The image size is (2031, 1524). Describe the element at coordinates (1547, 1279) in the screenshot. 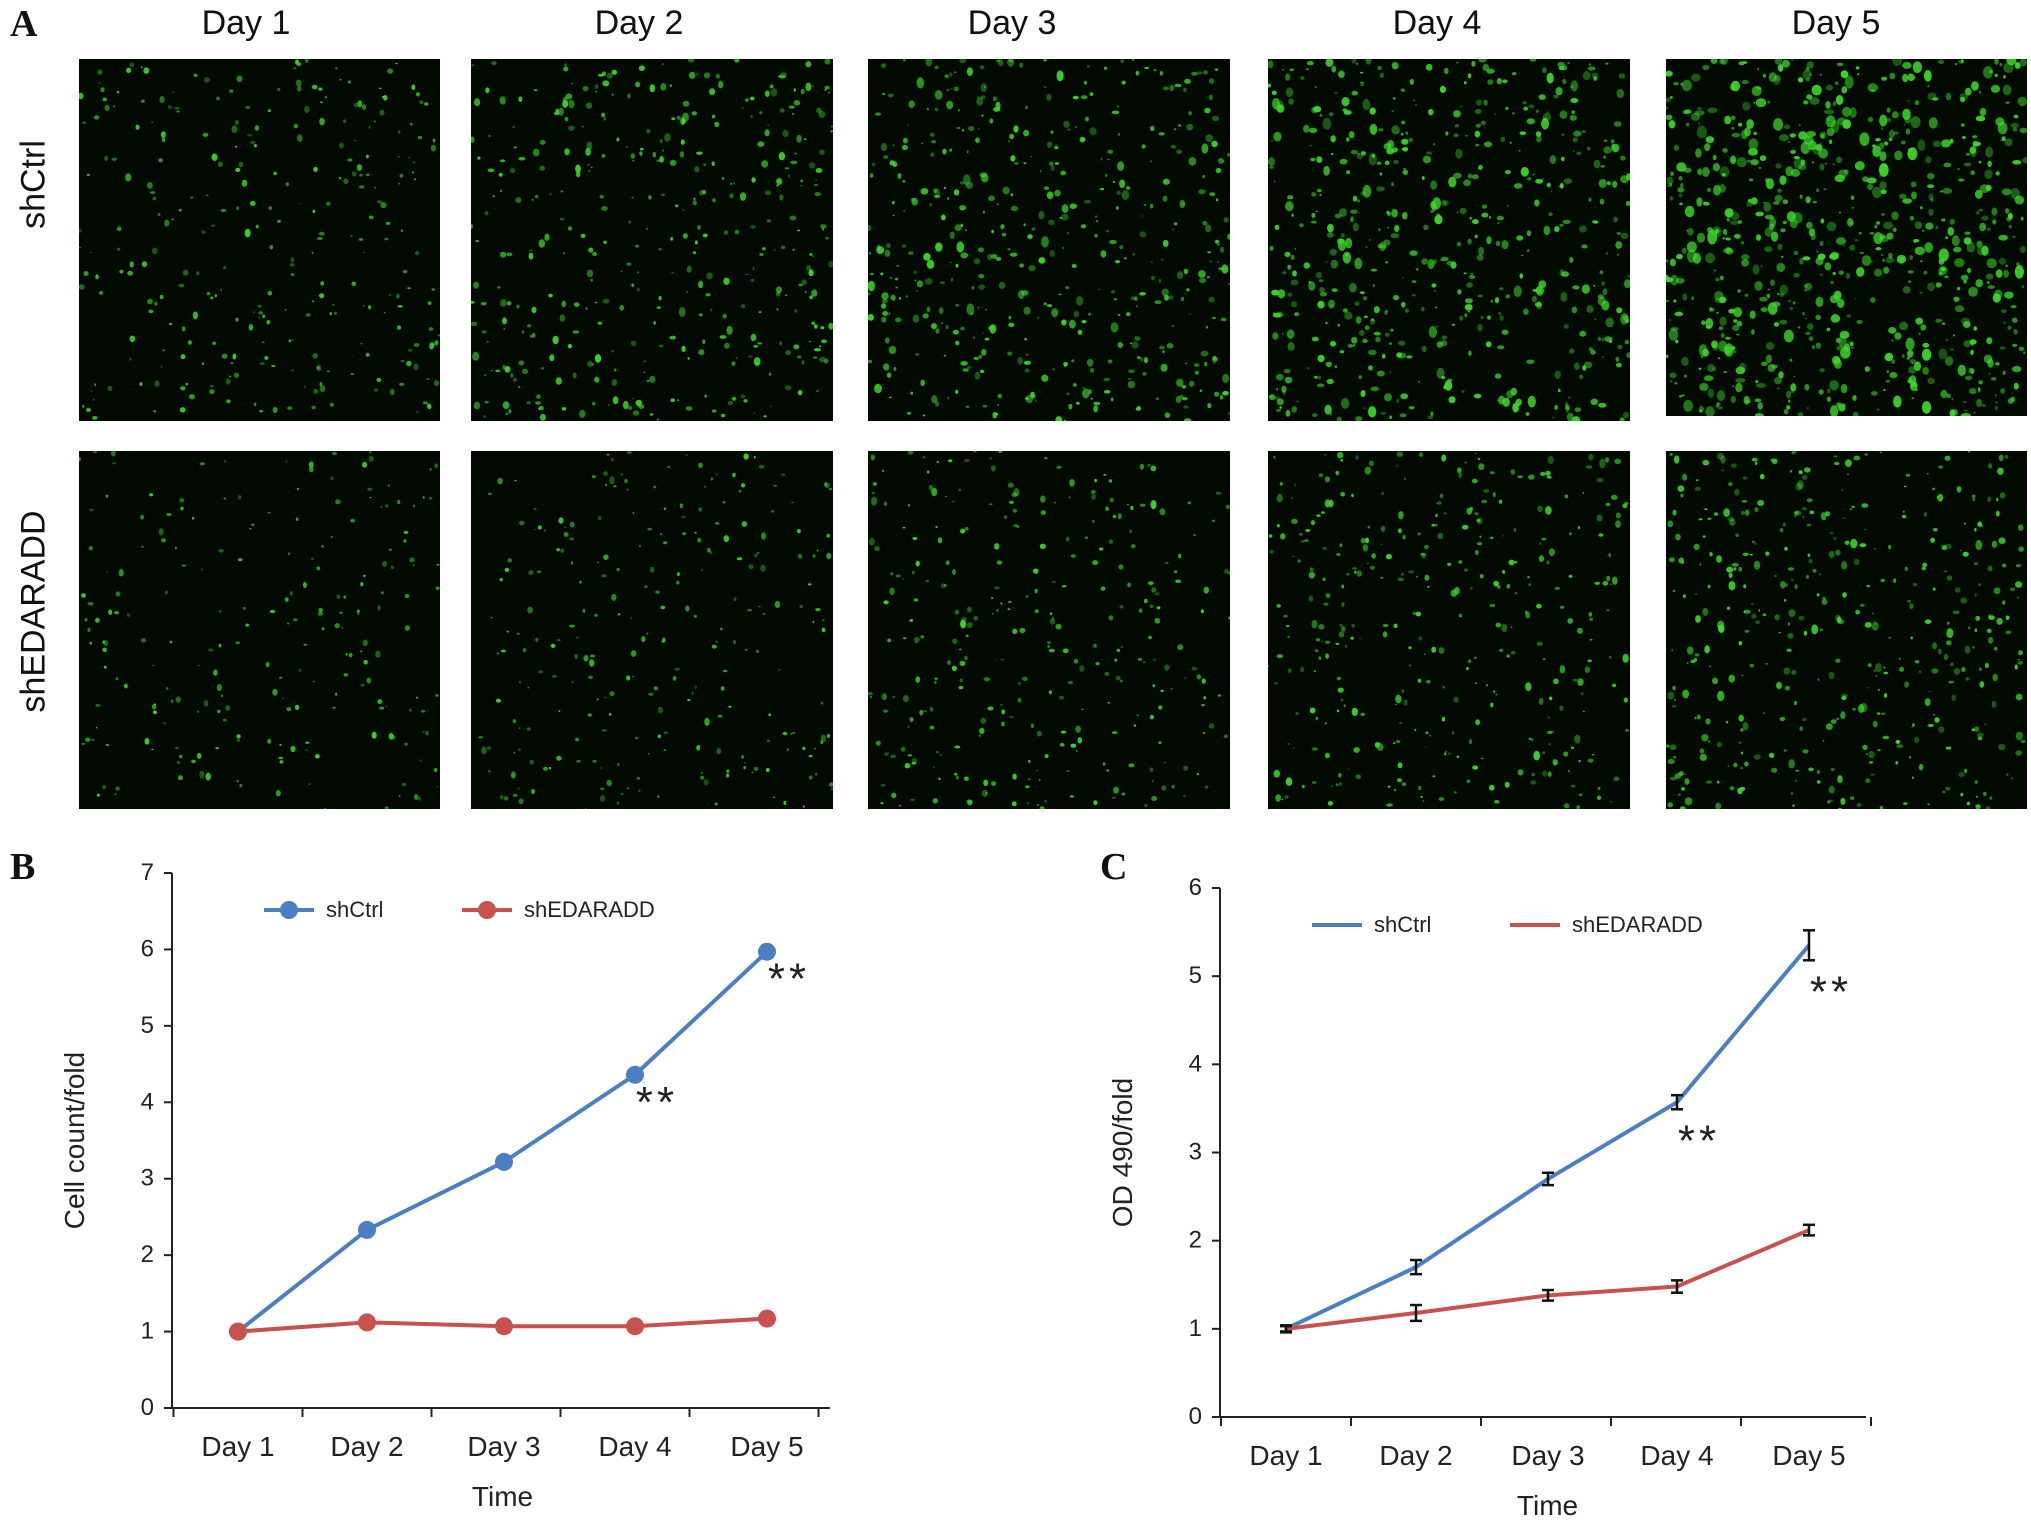

I see `series-line-shedaradd` at that location.